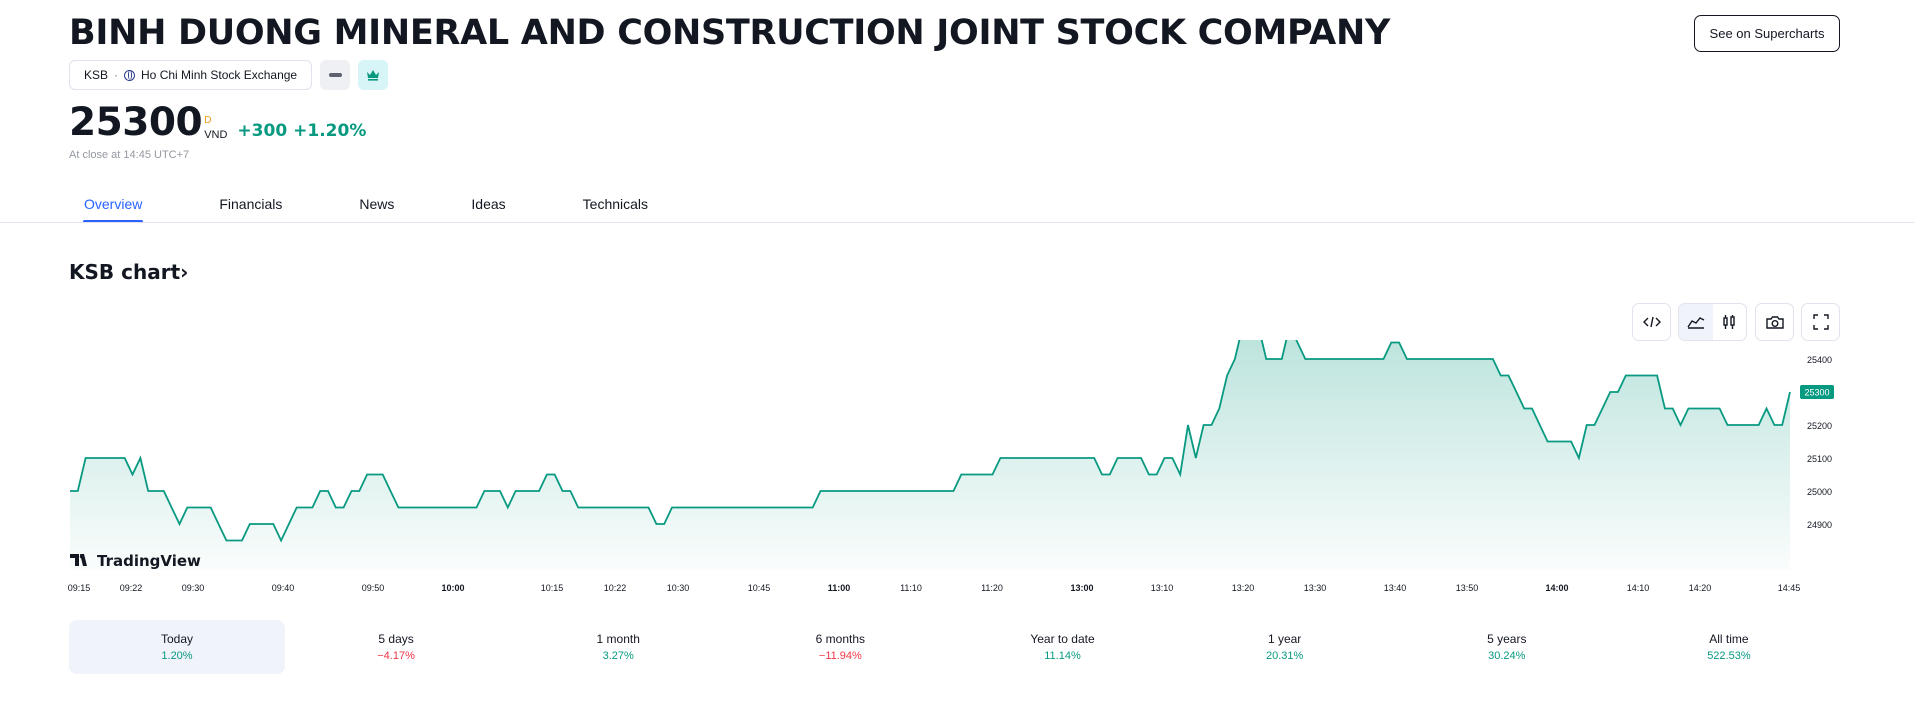 This screenshot has height=712, width=1914. I want to click on tab-financials: Financials, so click(251, 204).